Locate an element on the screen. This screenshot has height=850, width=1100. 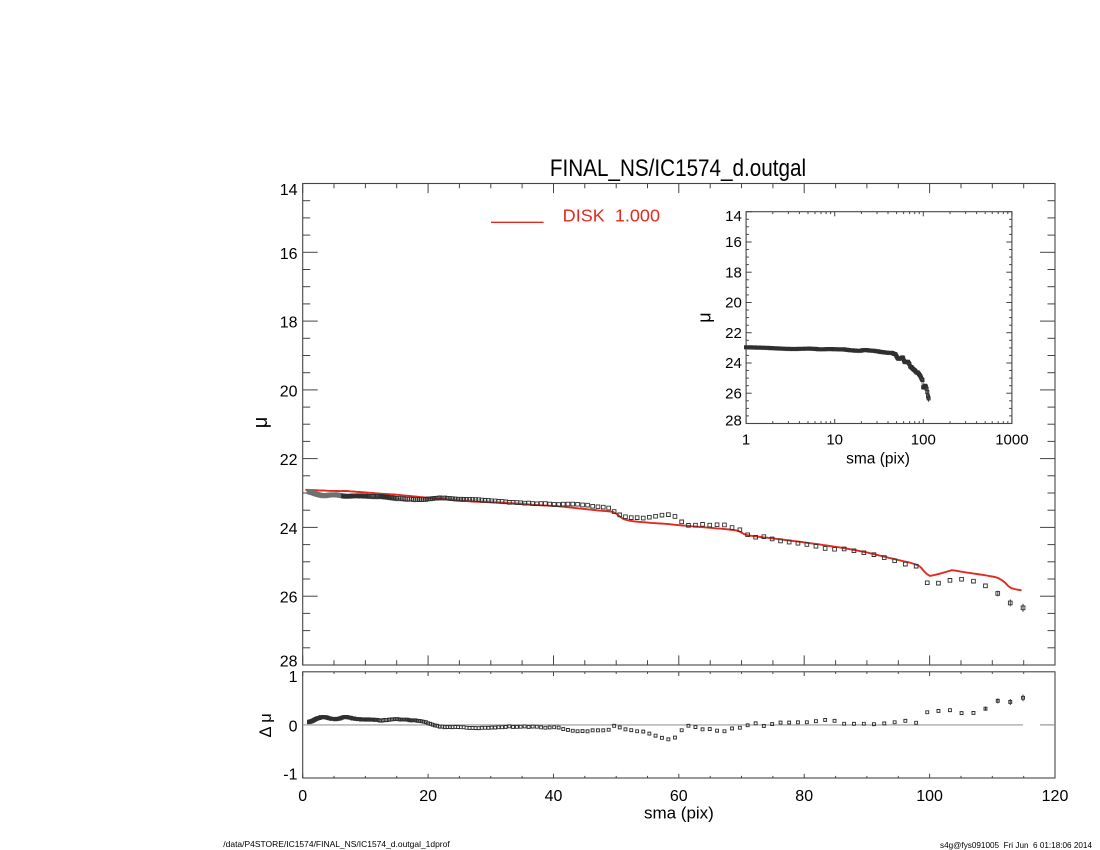
svg-text:s4g@fys091005 Fri Jun 6 01:1: s4g@fys091005 Fri Jun 6 01:18:06 2014 is located at coordinates (1016, 845).